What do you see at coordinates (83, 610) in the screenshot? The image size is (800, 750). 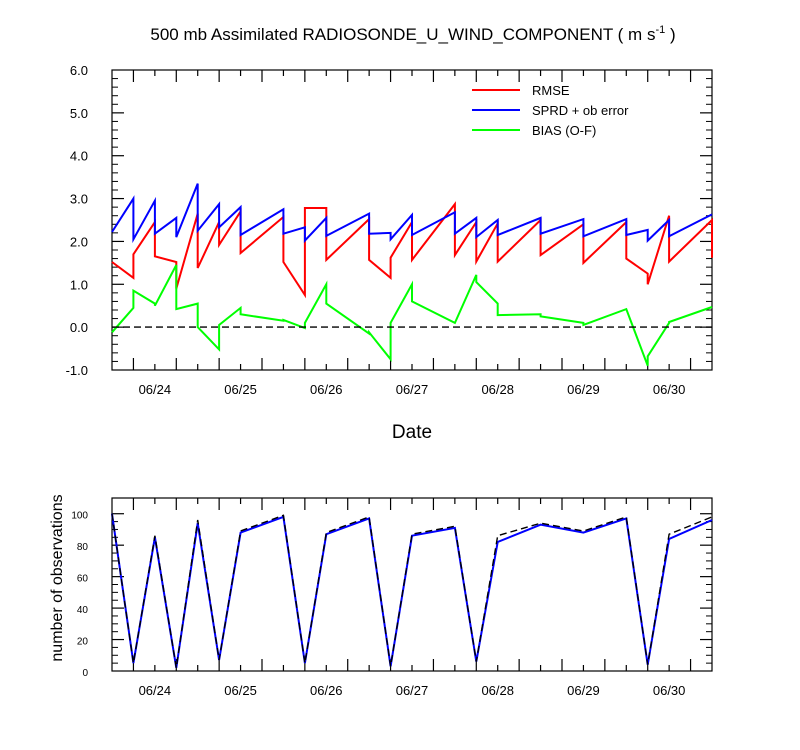 I see `y-tick-label: 40` at bounding box center [83, 610].